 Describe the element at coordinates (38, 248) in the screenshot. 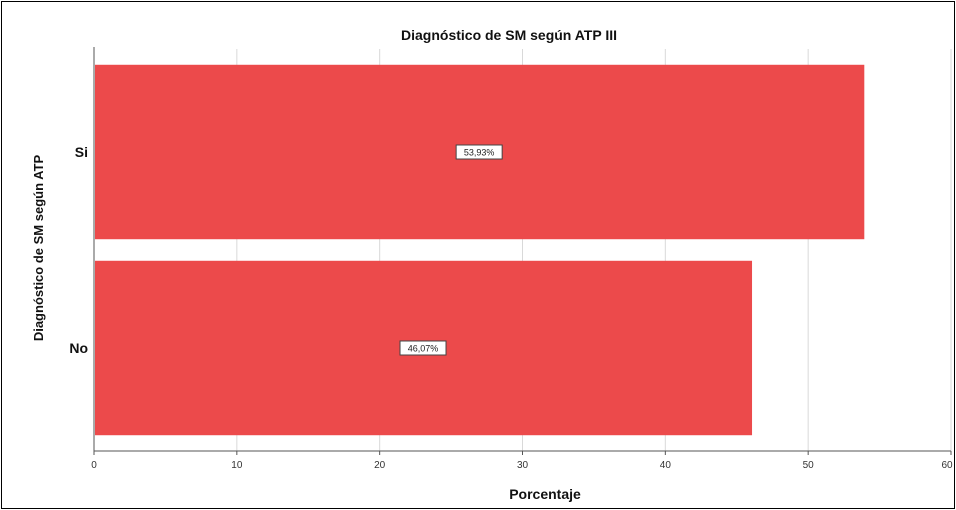

I see `y-axis-label: Diagnóstico de SM según ATP` at that location.